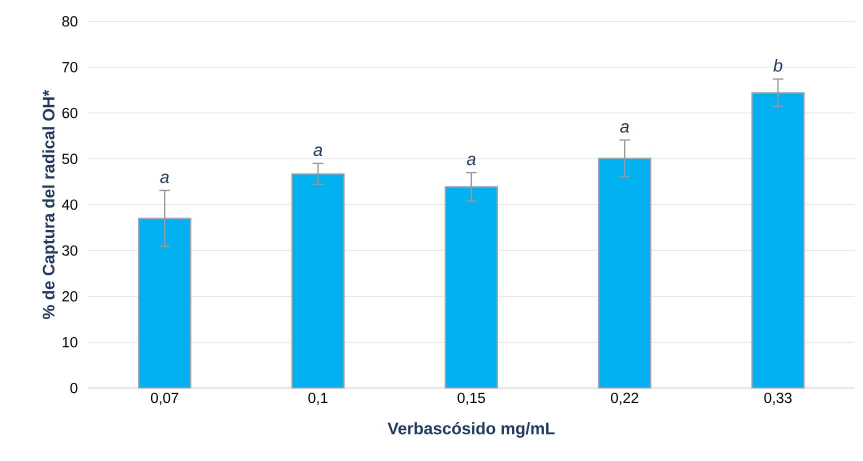 This screenshot has width=863, height=461. I want to click on x-tick-label: 0,33, so click(778, 398).